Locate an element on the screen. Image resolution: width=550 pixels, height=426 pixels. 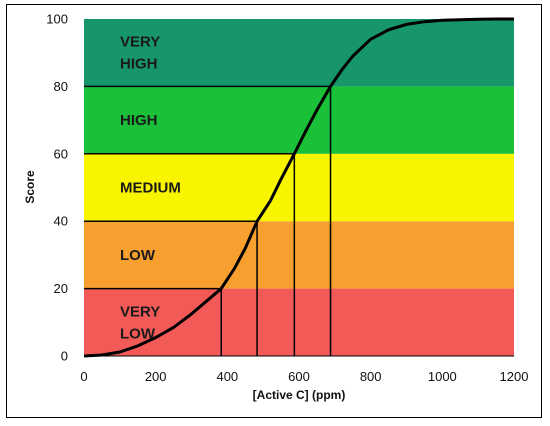
x-tick-label: 1200 is located at coordinates (514, 376).